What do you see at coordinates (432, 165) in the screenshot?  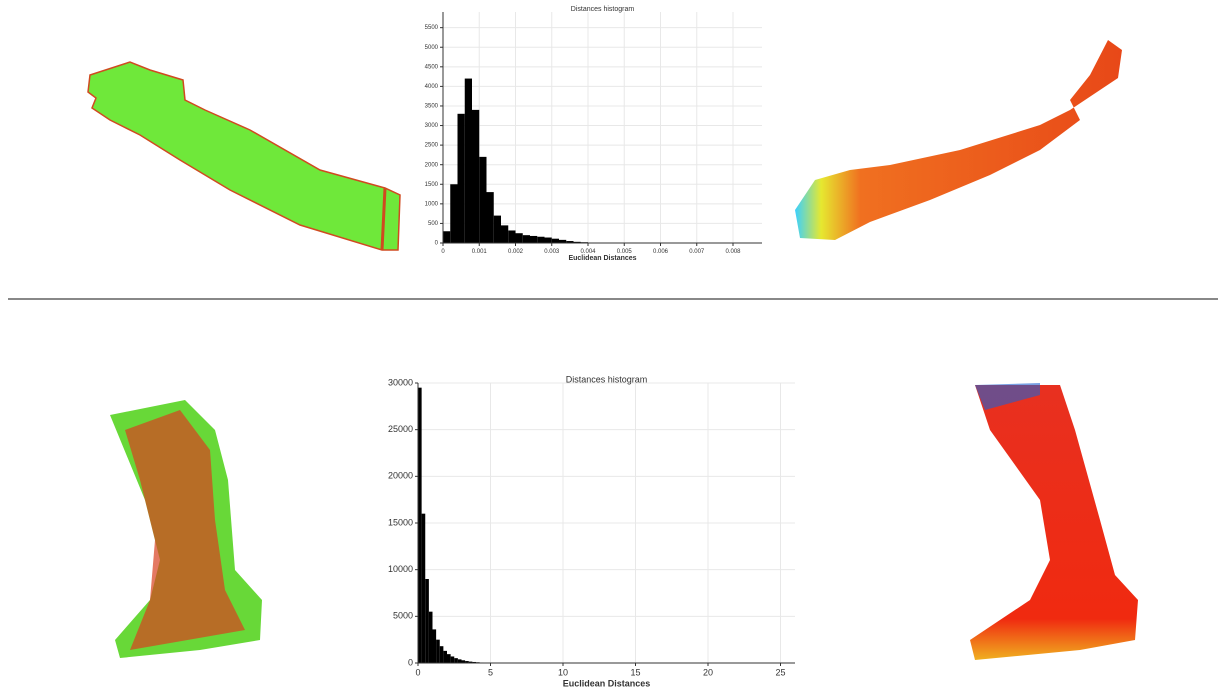 I see `y-tick-label: 2000` at bounding box center [432, 165].